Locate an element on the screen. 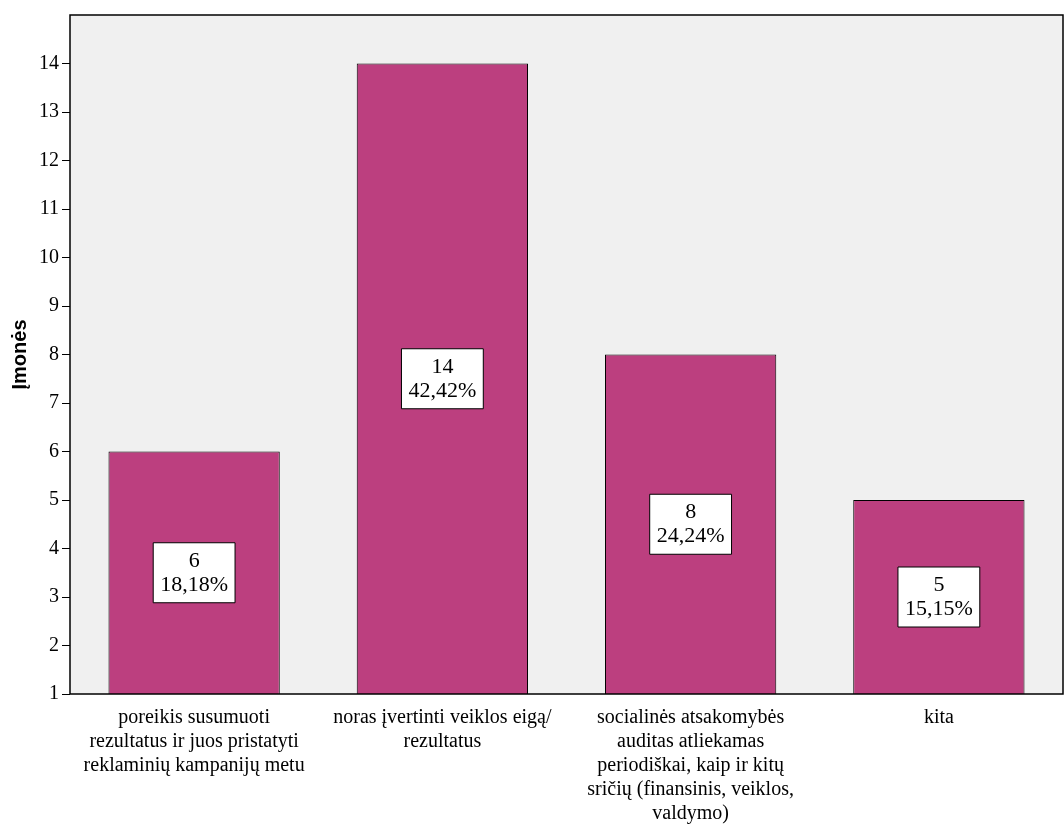 This screenshot has height=828, width=1064. y-tick-label: 9 is located at coordinates (54, 304).